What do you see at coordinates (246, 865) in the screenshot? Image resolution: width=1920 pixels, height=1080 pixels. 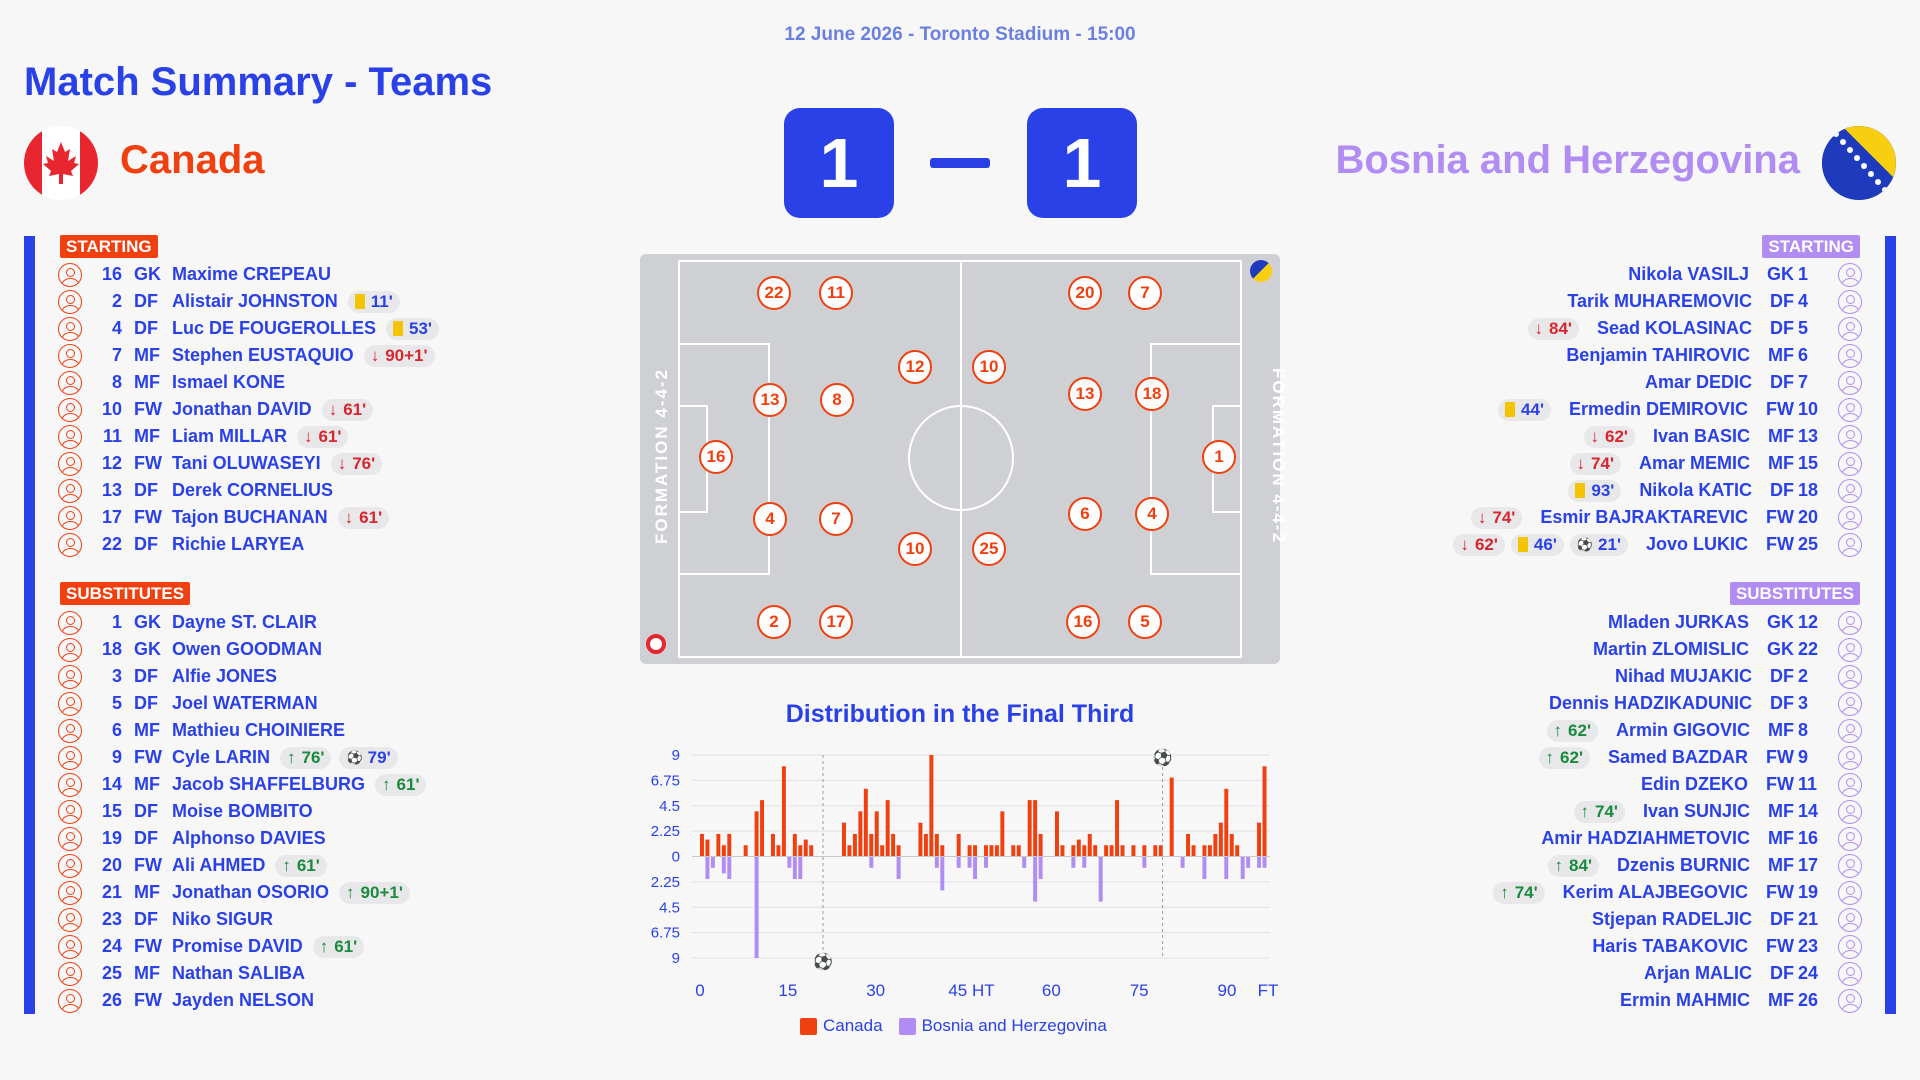 I see `player-row: 20 FW Ali AHMED ↑ 61'` at bounding box center [246, 865].